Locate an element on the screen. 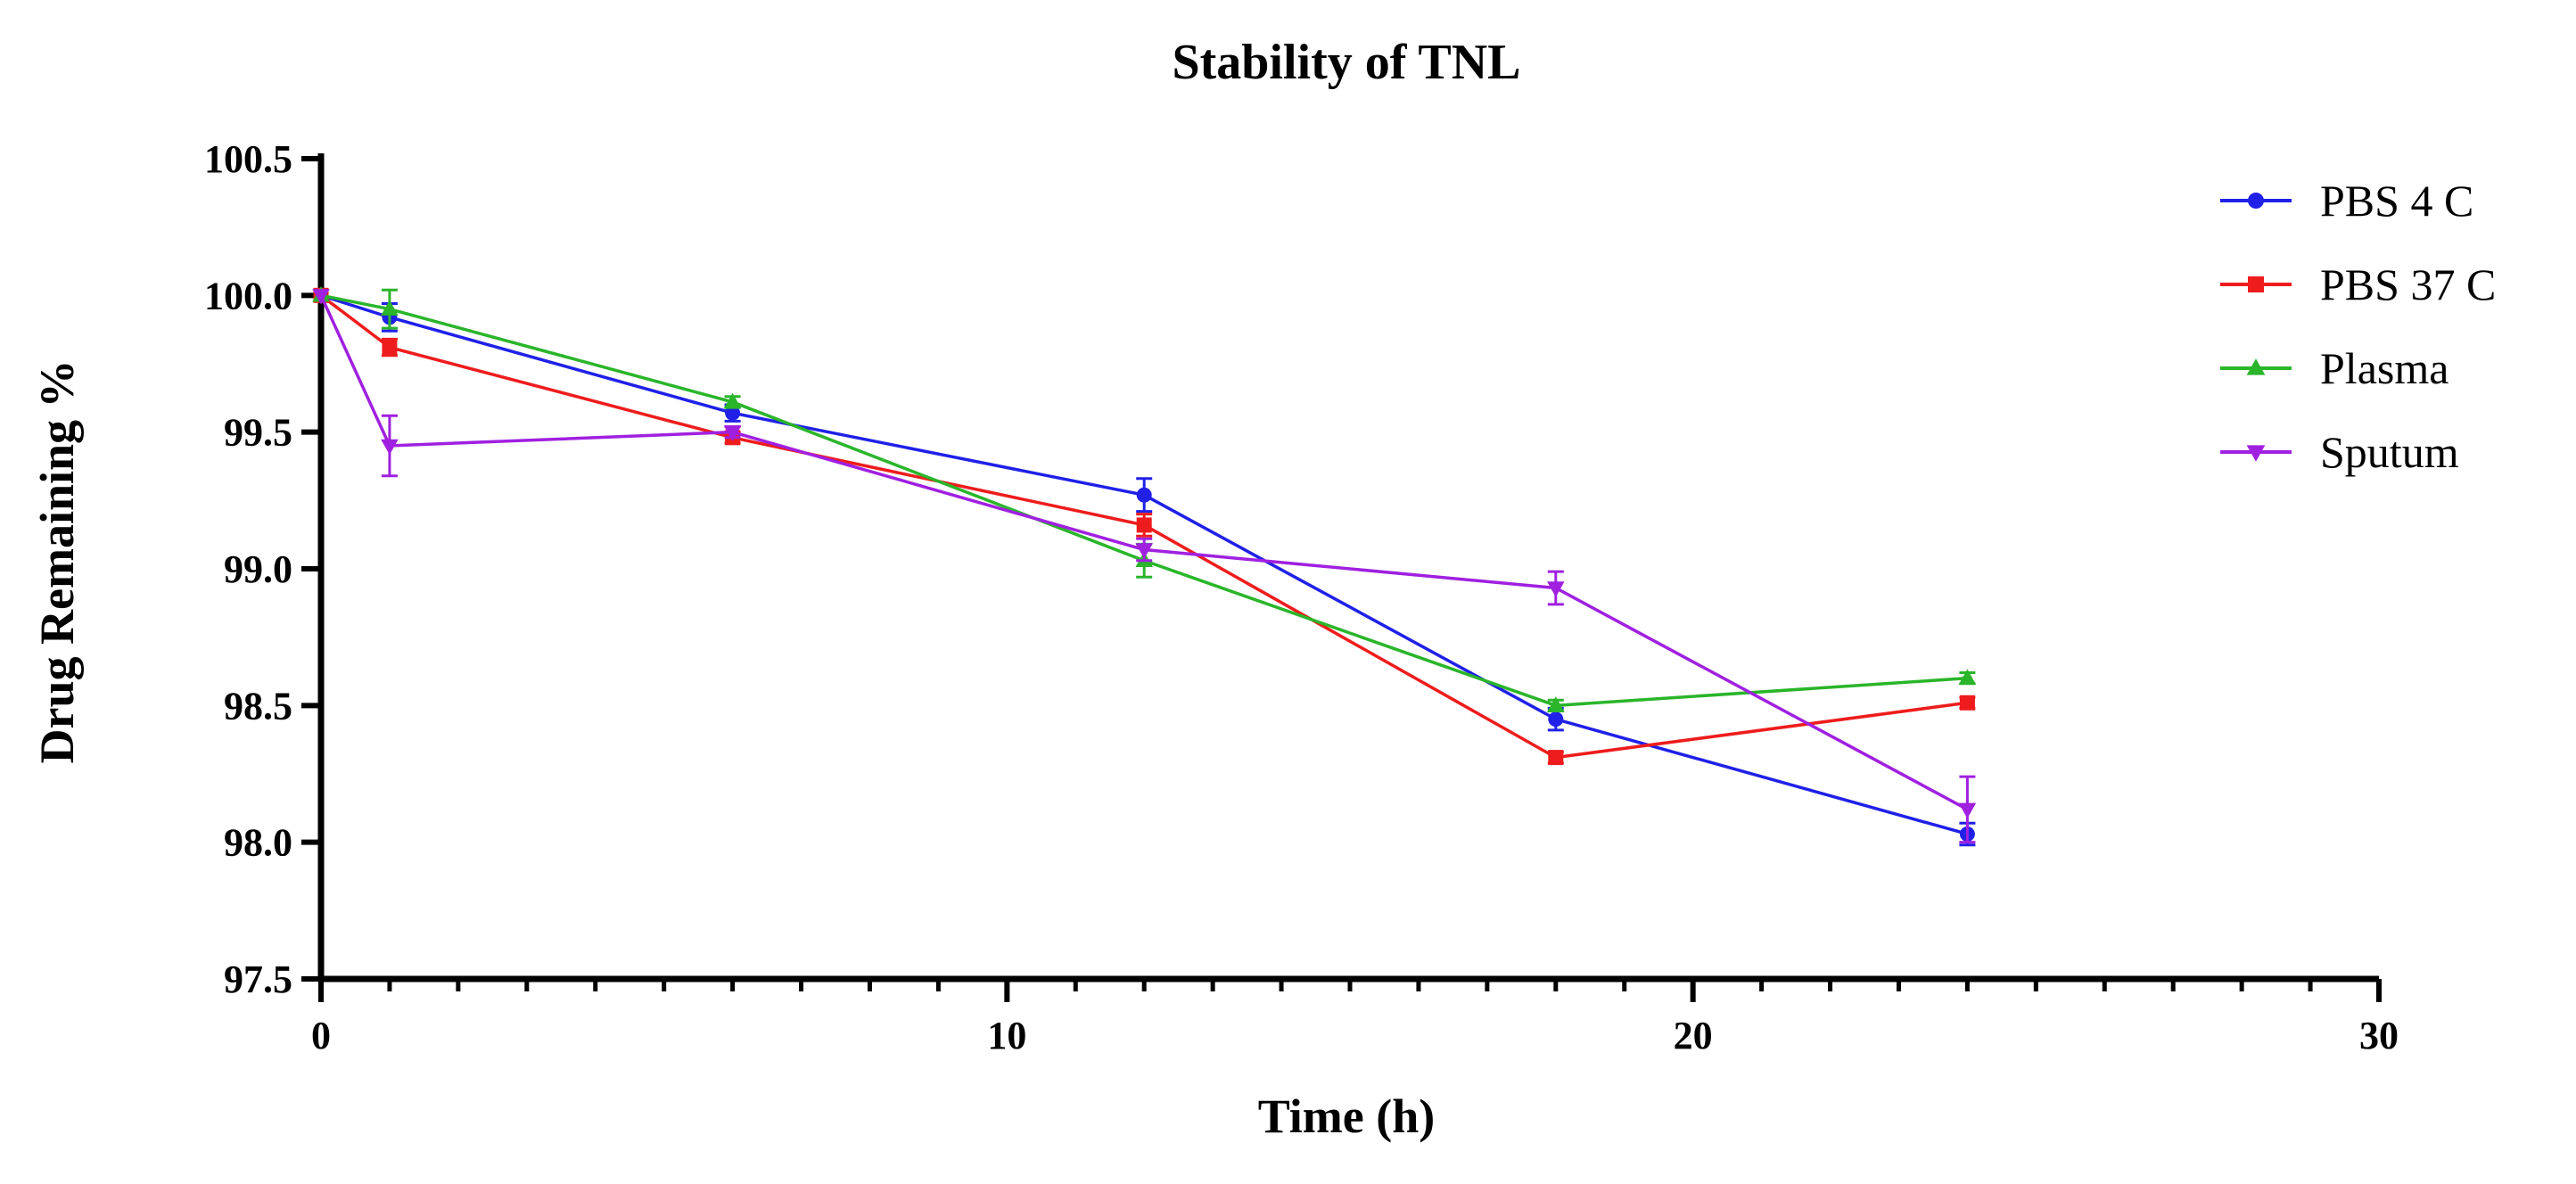 The height and width of the screenshot is (1184, 2576). legend-label: PBS 4 C is located at coordinates (2396, 201).